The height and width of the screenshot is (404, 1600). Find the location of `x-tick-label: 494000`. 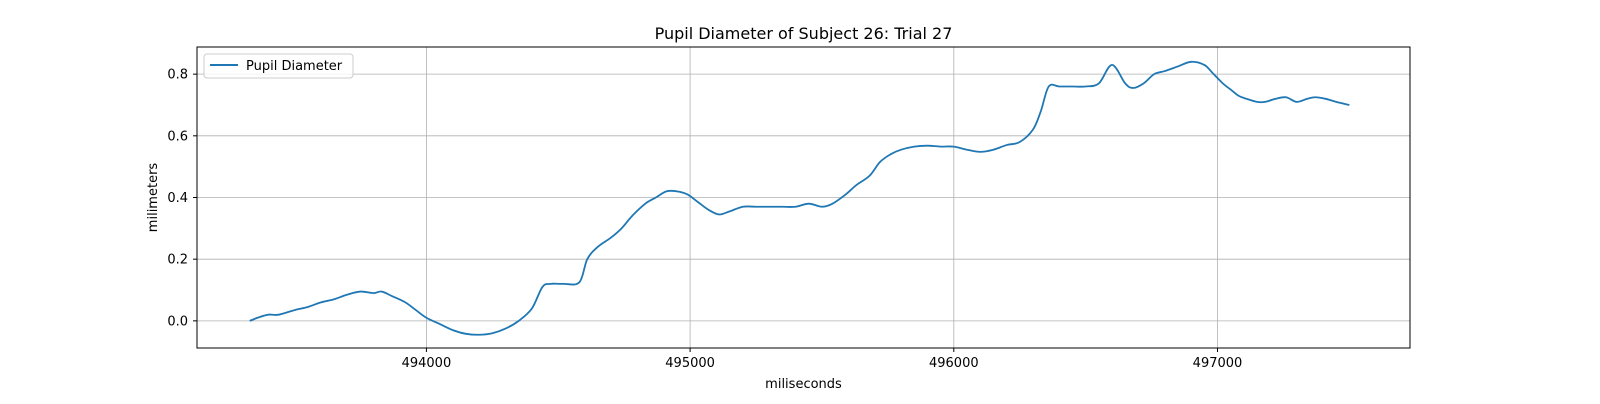

x-tick-label: 494000 is located at coordinates (427, 363).